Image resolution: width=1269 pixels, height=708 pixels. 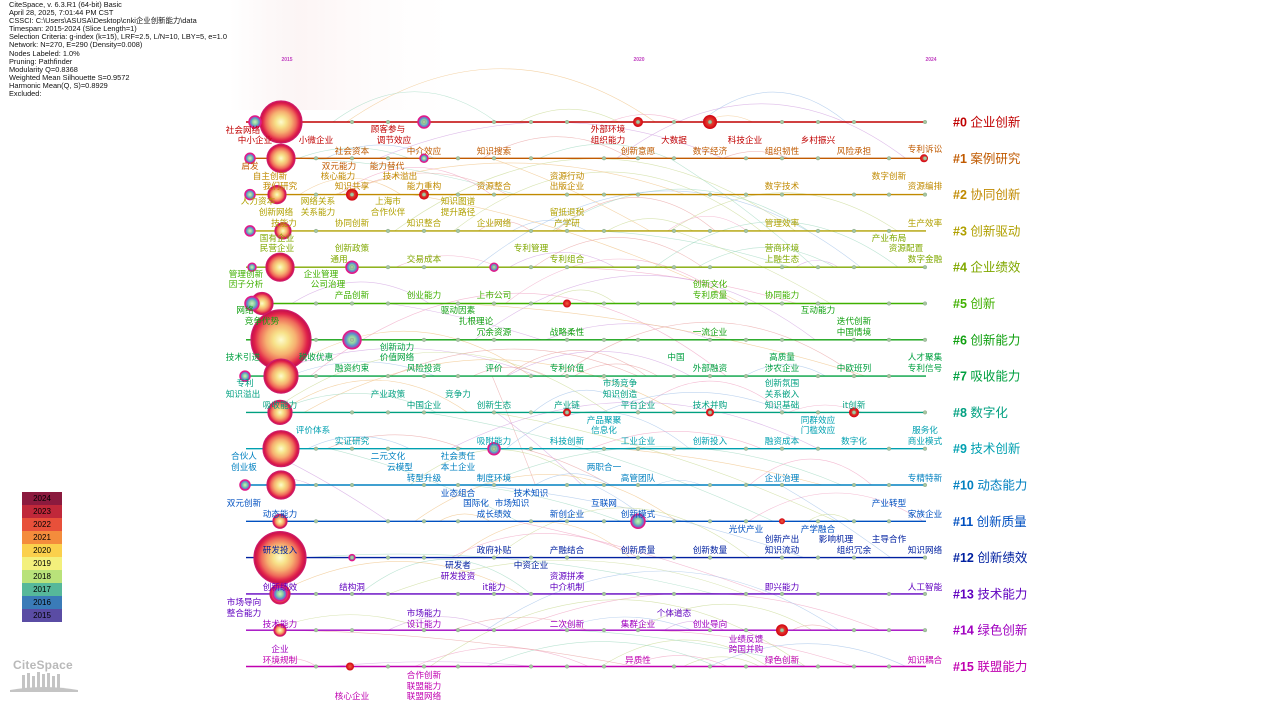 I want to click on cluster-label: #2 协同创新, so click(x=986, y=194).